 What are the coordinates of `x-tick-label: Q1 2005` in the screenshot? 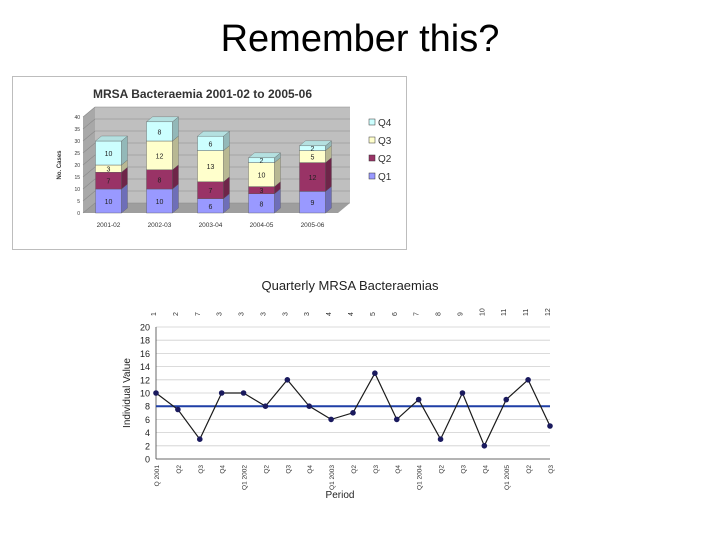 It's located at (507, 477).